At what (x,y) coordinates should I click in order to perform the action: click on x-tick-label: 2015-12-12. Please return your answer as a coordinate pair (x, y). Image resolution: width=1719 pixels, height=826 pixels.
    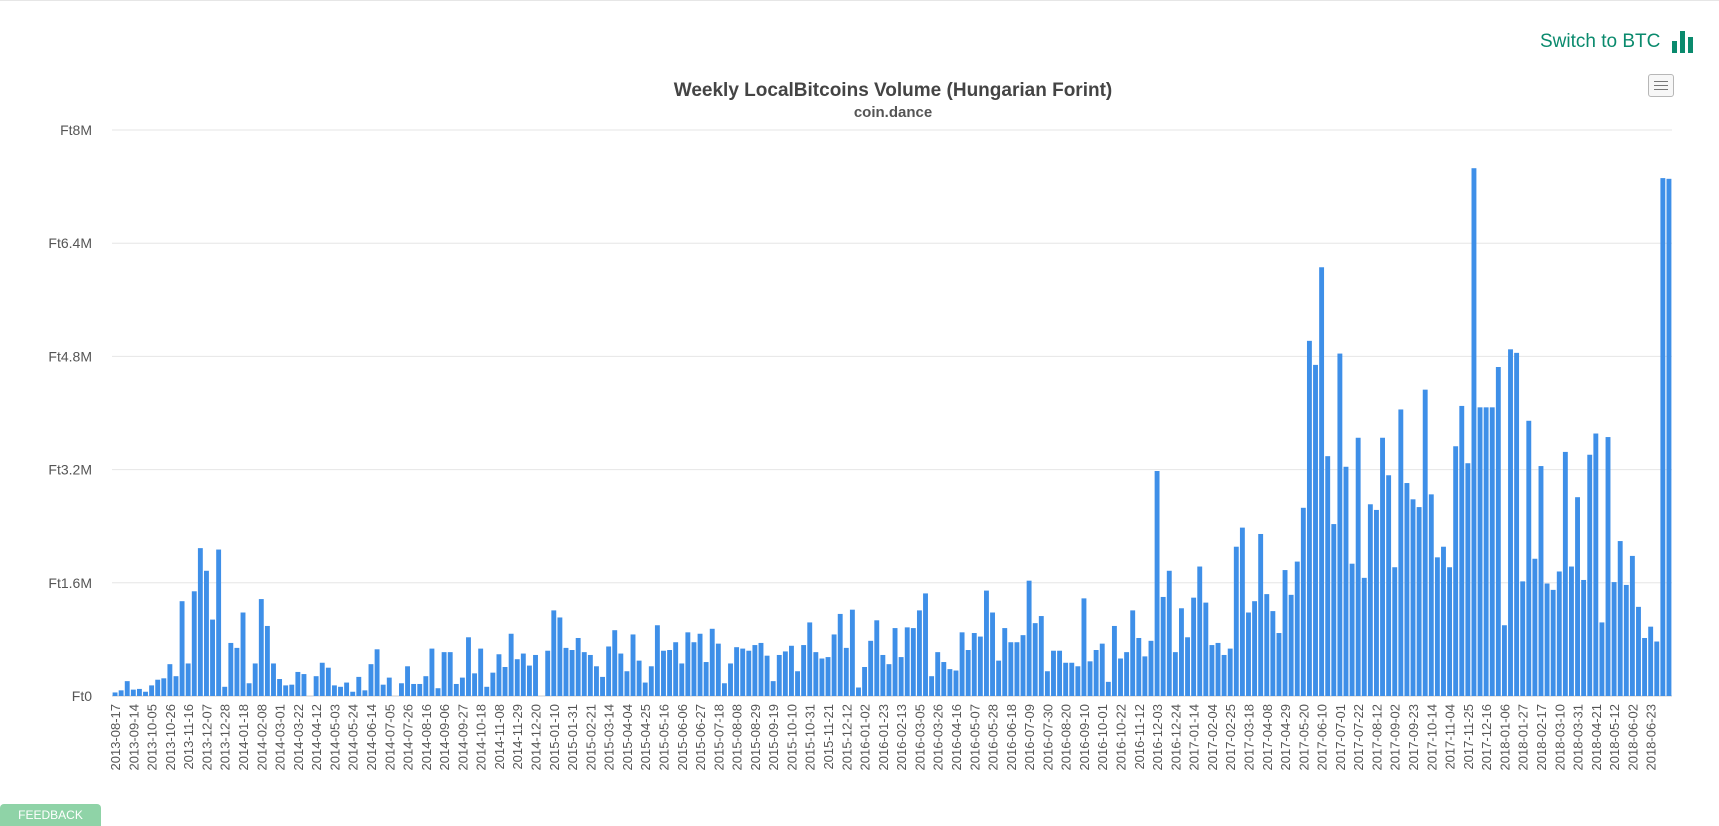
    Looking at the image, I should click on (846, 737).